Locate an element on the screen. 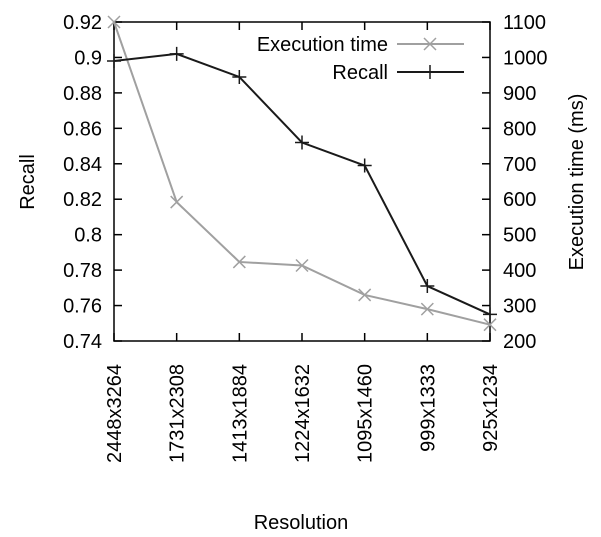  y-tick-label: 0.76 is located at coordinates (82, 307).